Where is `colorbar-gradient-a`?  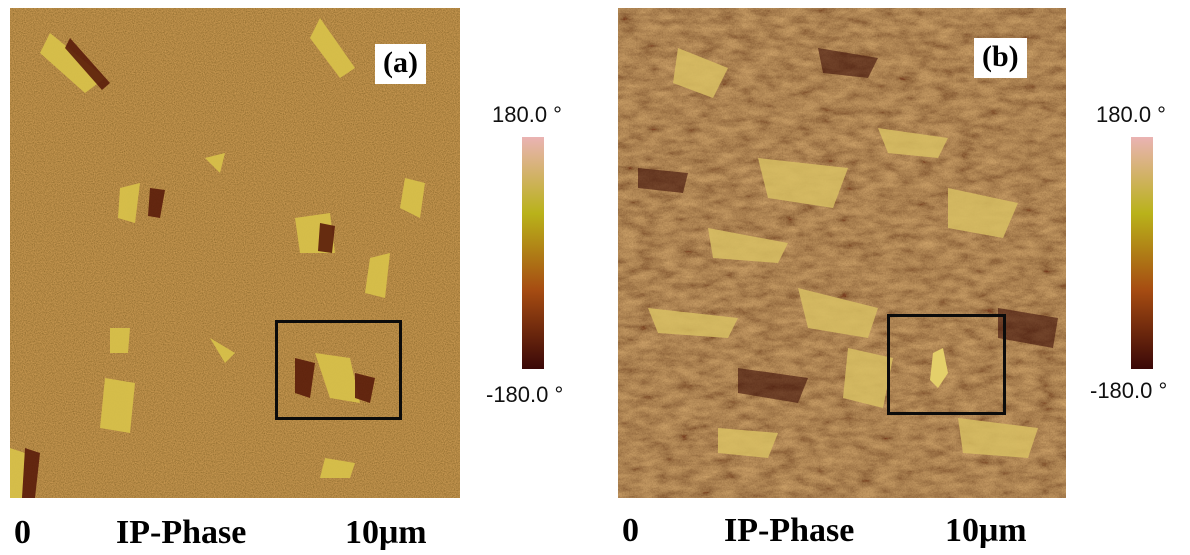
colorbar-gradient-a is located at coordinates (533, 253).